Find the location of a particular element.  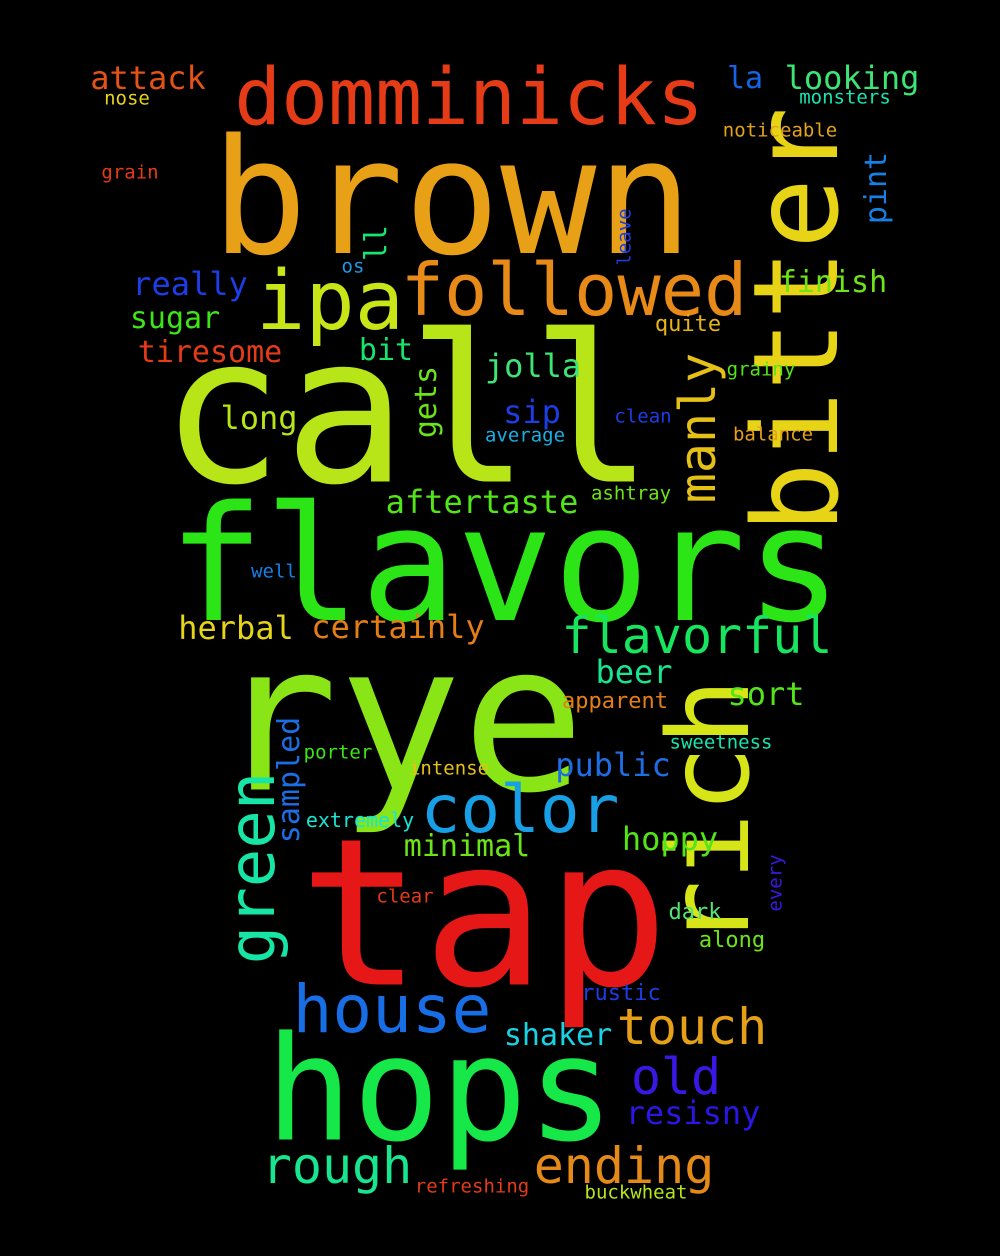

word-color: color is located at coordinates (520, 809).